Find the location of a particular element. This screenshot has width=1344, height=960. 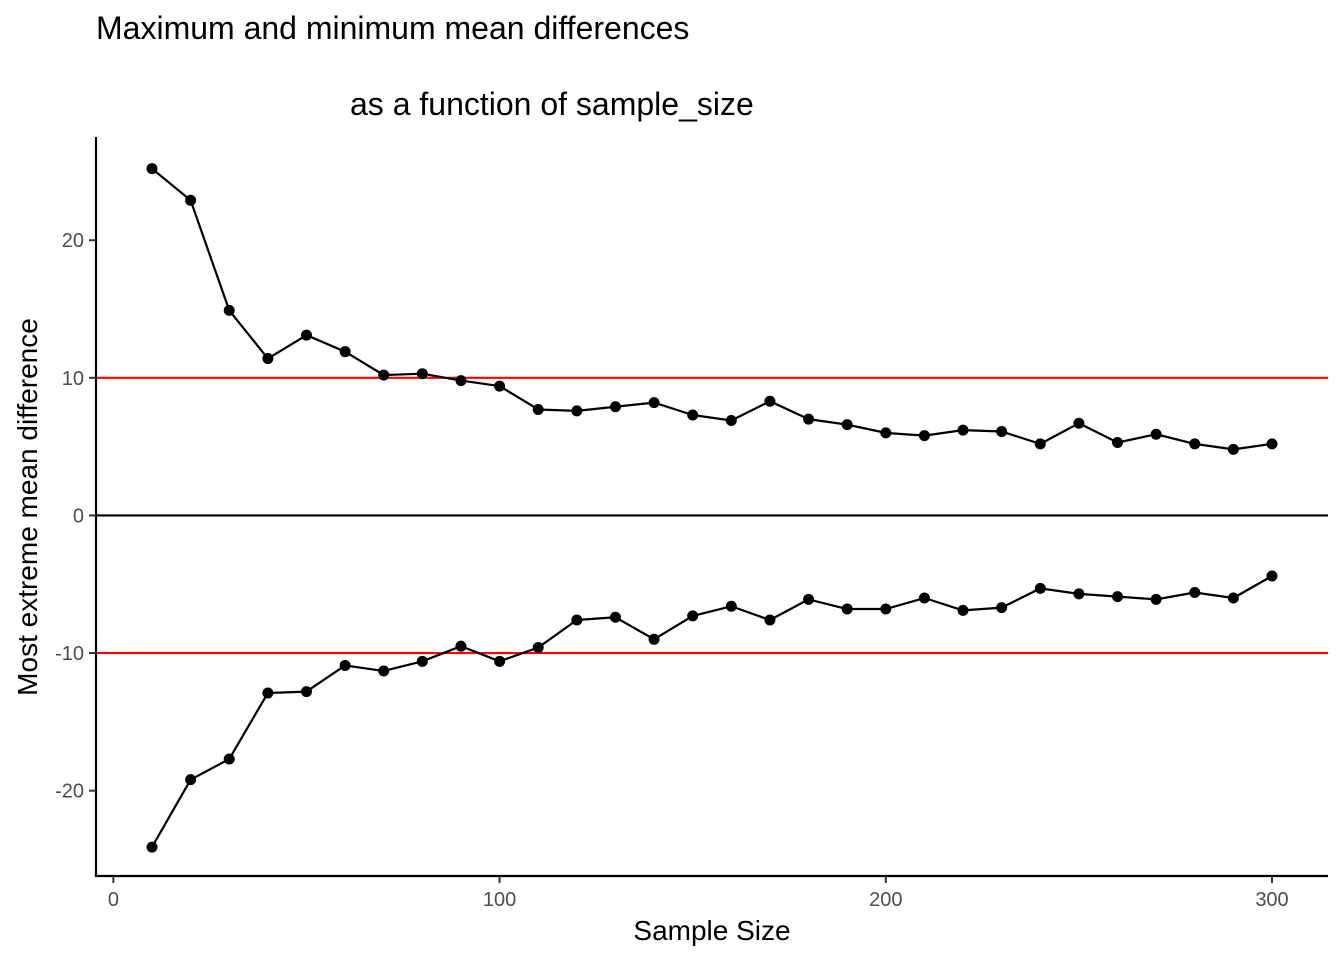

y-tick-label: 20 is located at coordinates (73, 241).